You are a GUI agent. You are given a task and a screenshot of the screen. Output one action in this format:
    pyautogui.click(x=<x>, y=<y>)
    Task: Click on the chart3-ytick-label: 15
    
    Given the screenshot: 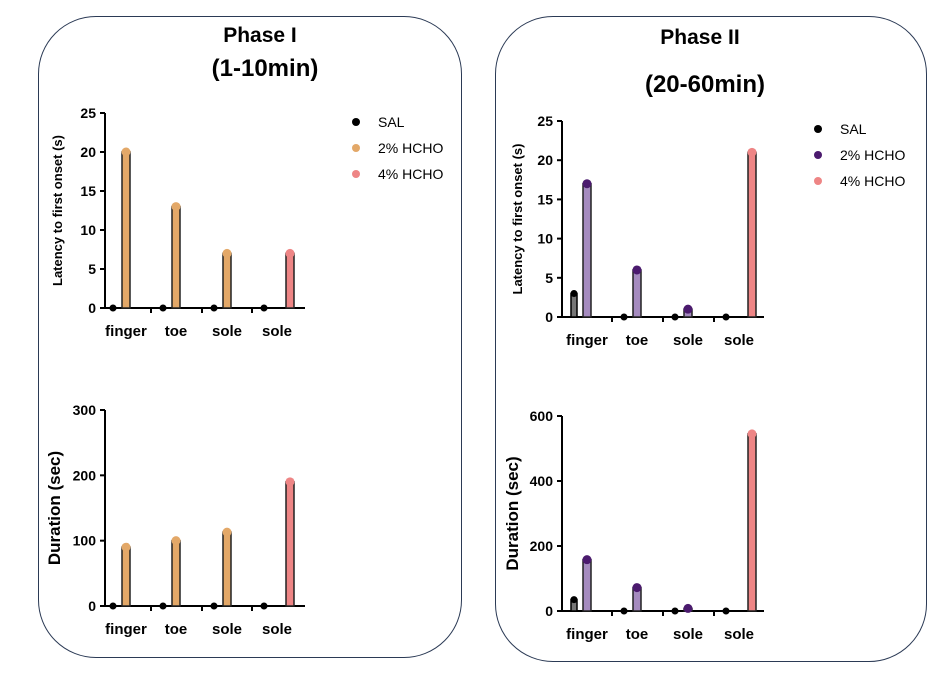 What is the action you would take?
    pyautogui.click(x=545, y=199)
    